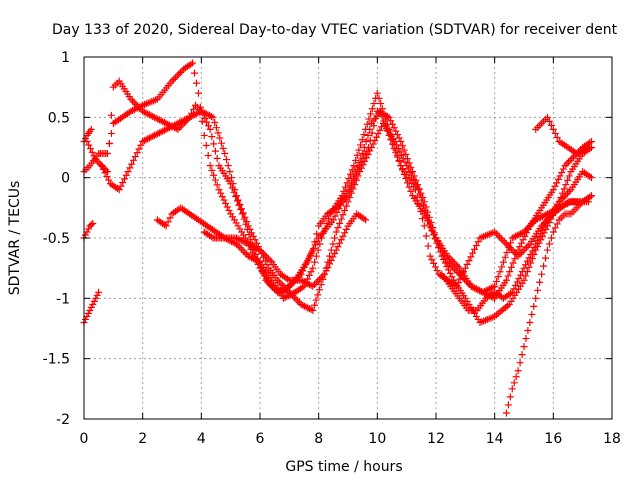 This screenshot has width=640, height=480. What do you see at coordinates (59, 118) in the screenshot?
I see `y-tick-label: 0.5` at bounding box center [59, 118].